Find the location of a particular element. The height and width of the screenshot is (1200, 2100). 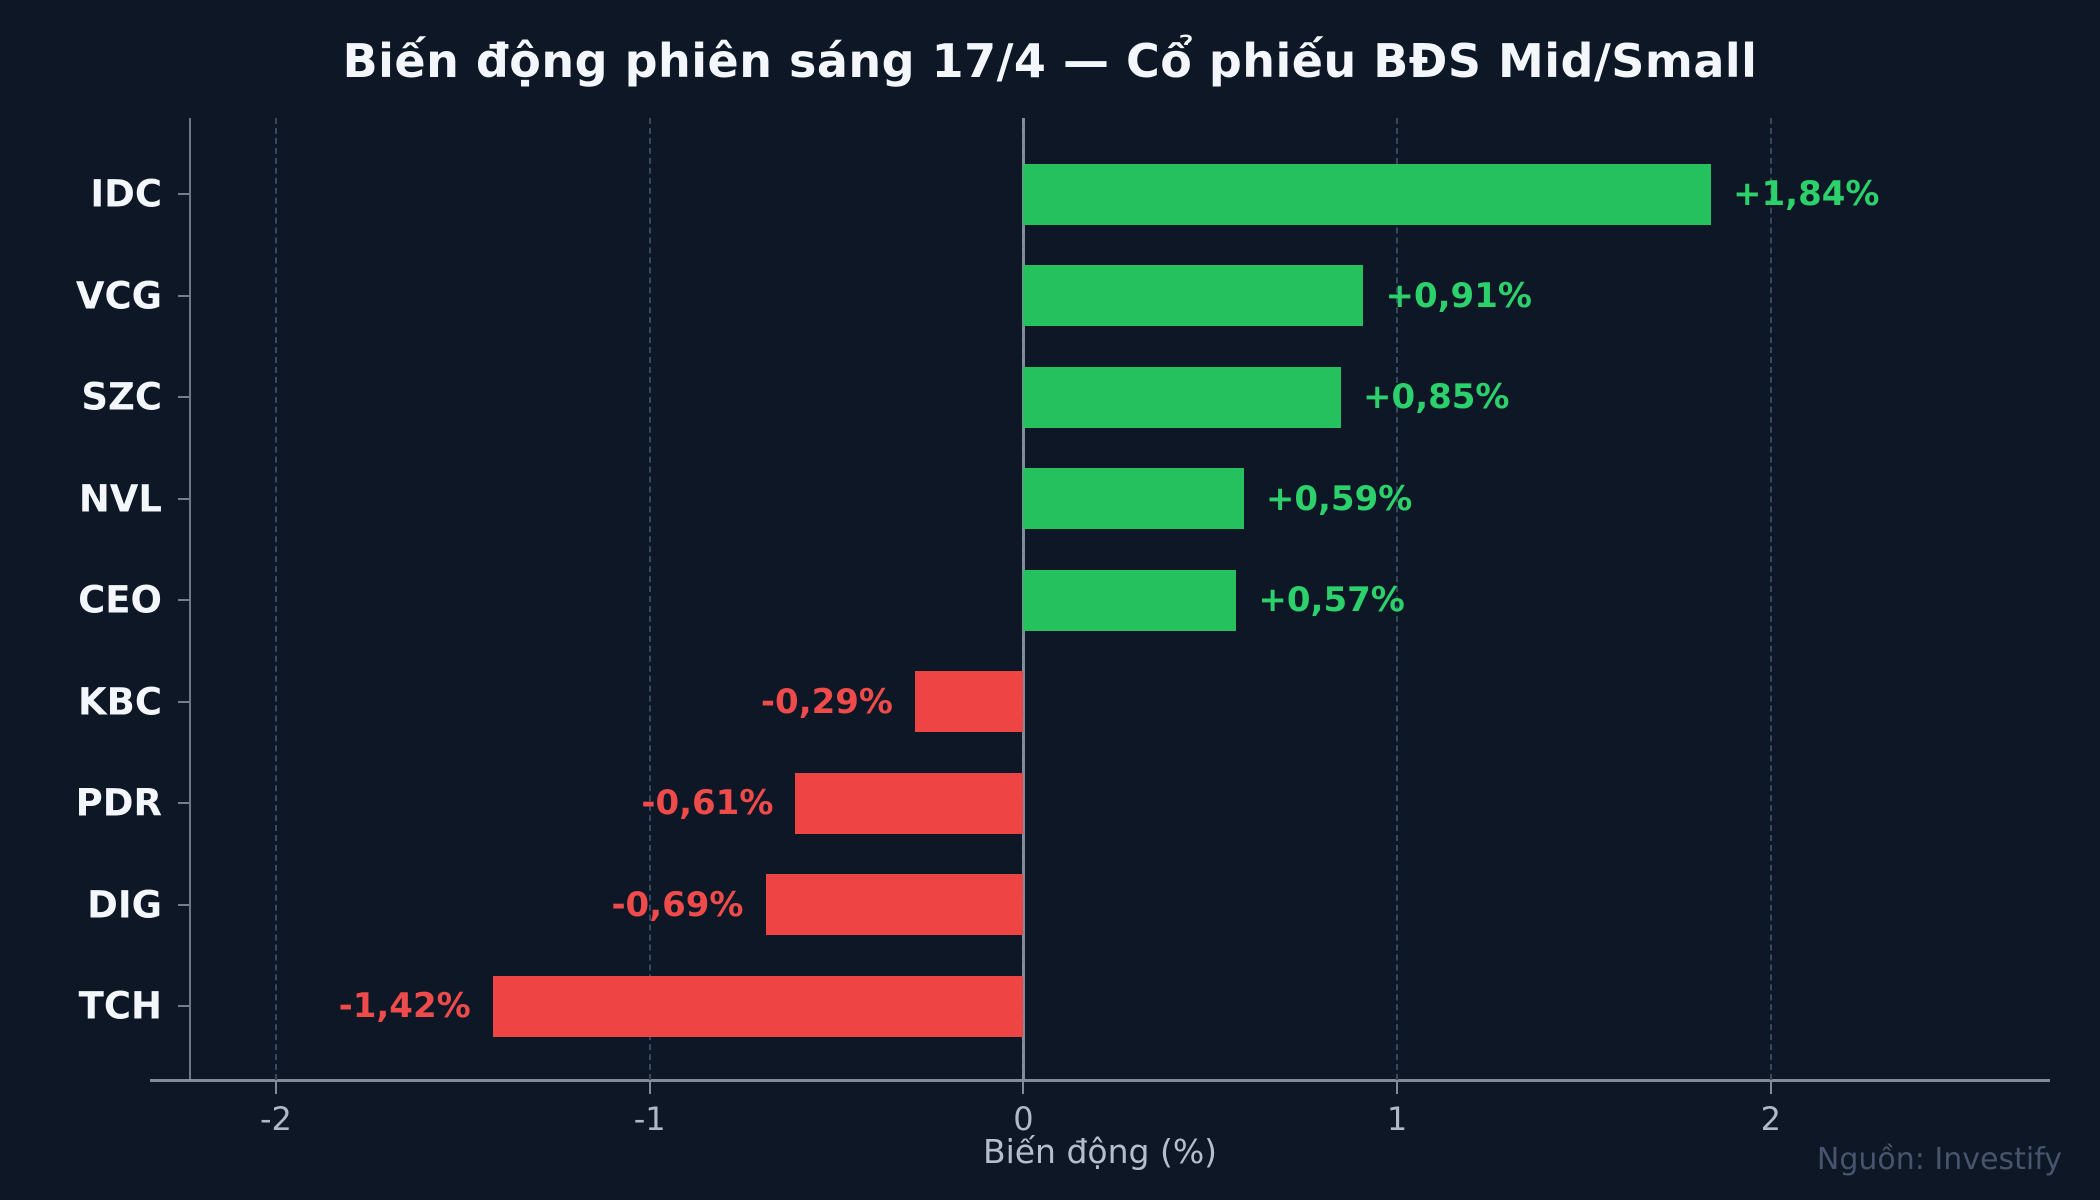

y-tick-label-CEO: CEO is located at coordinates (120, 600).